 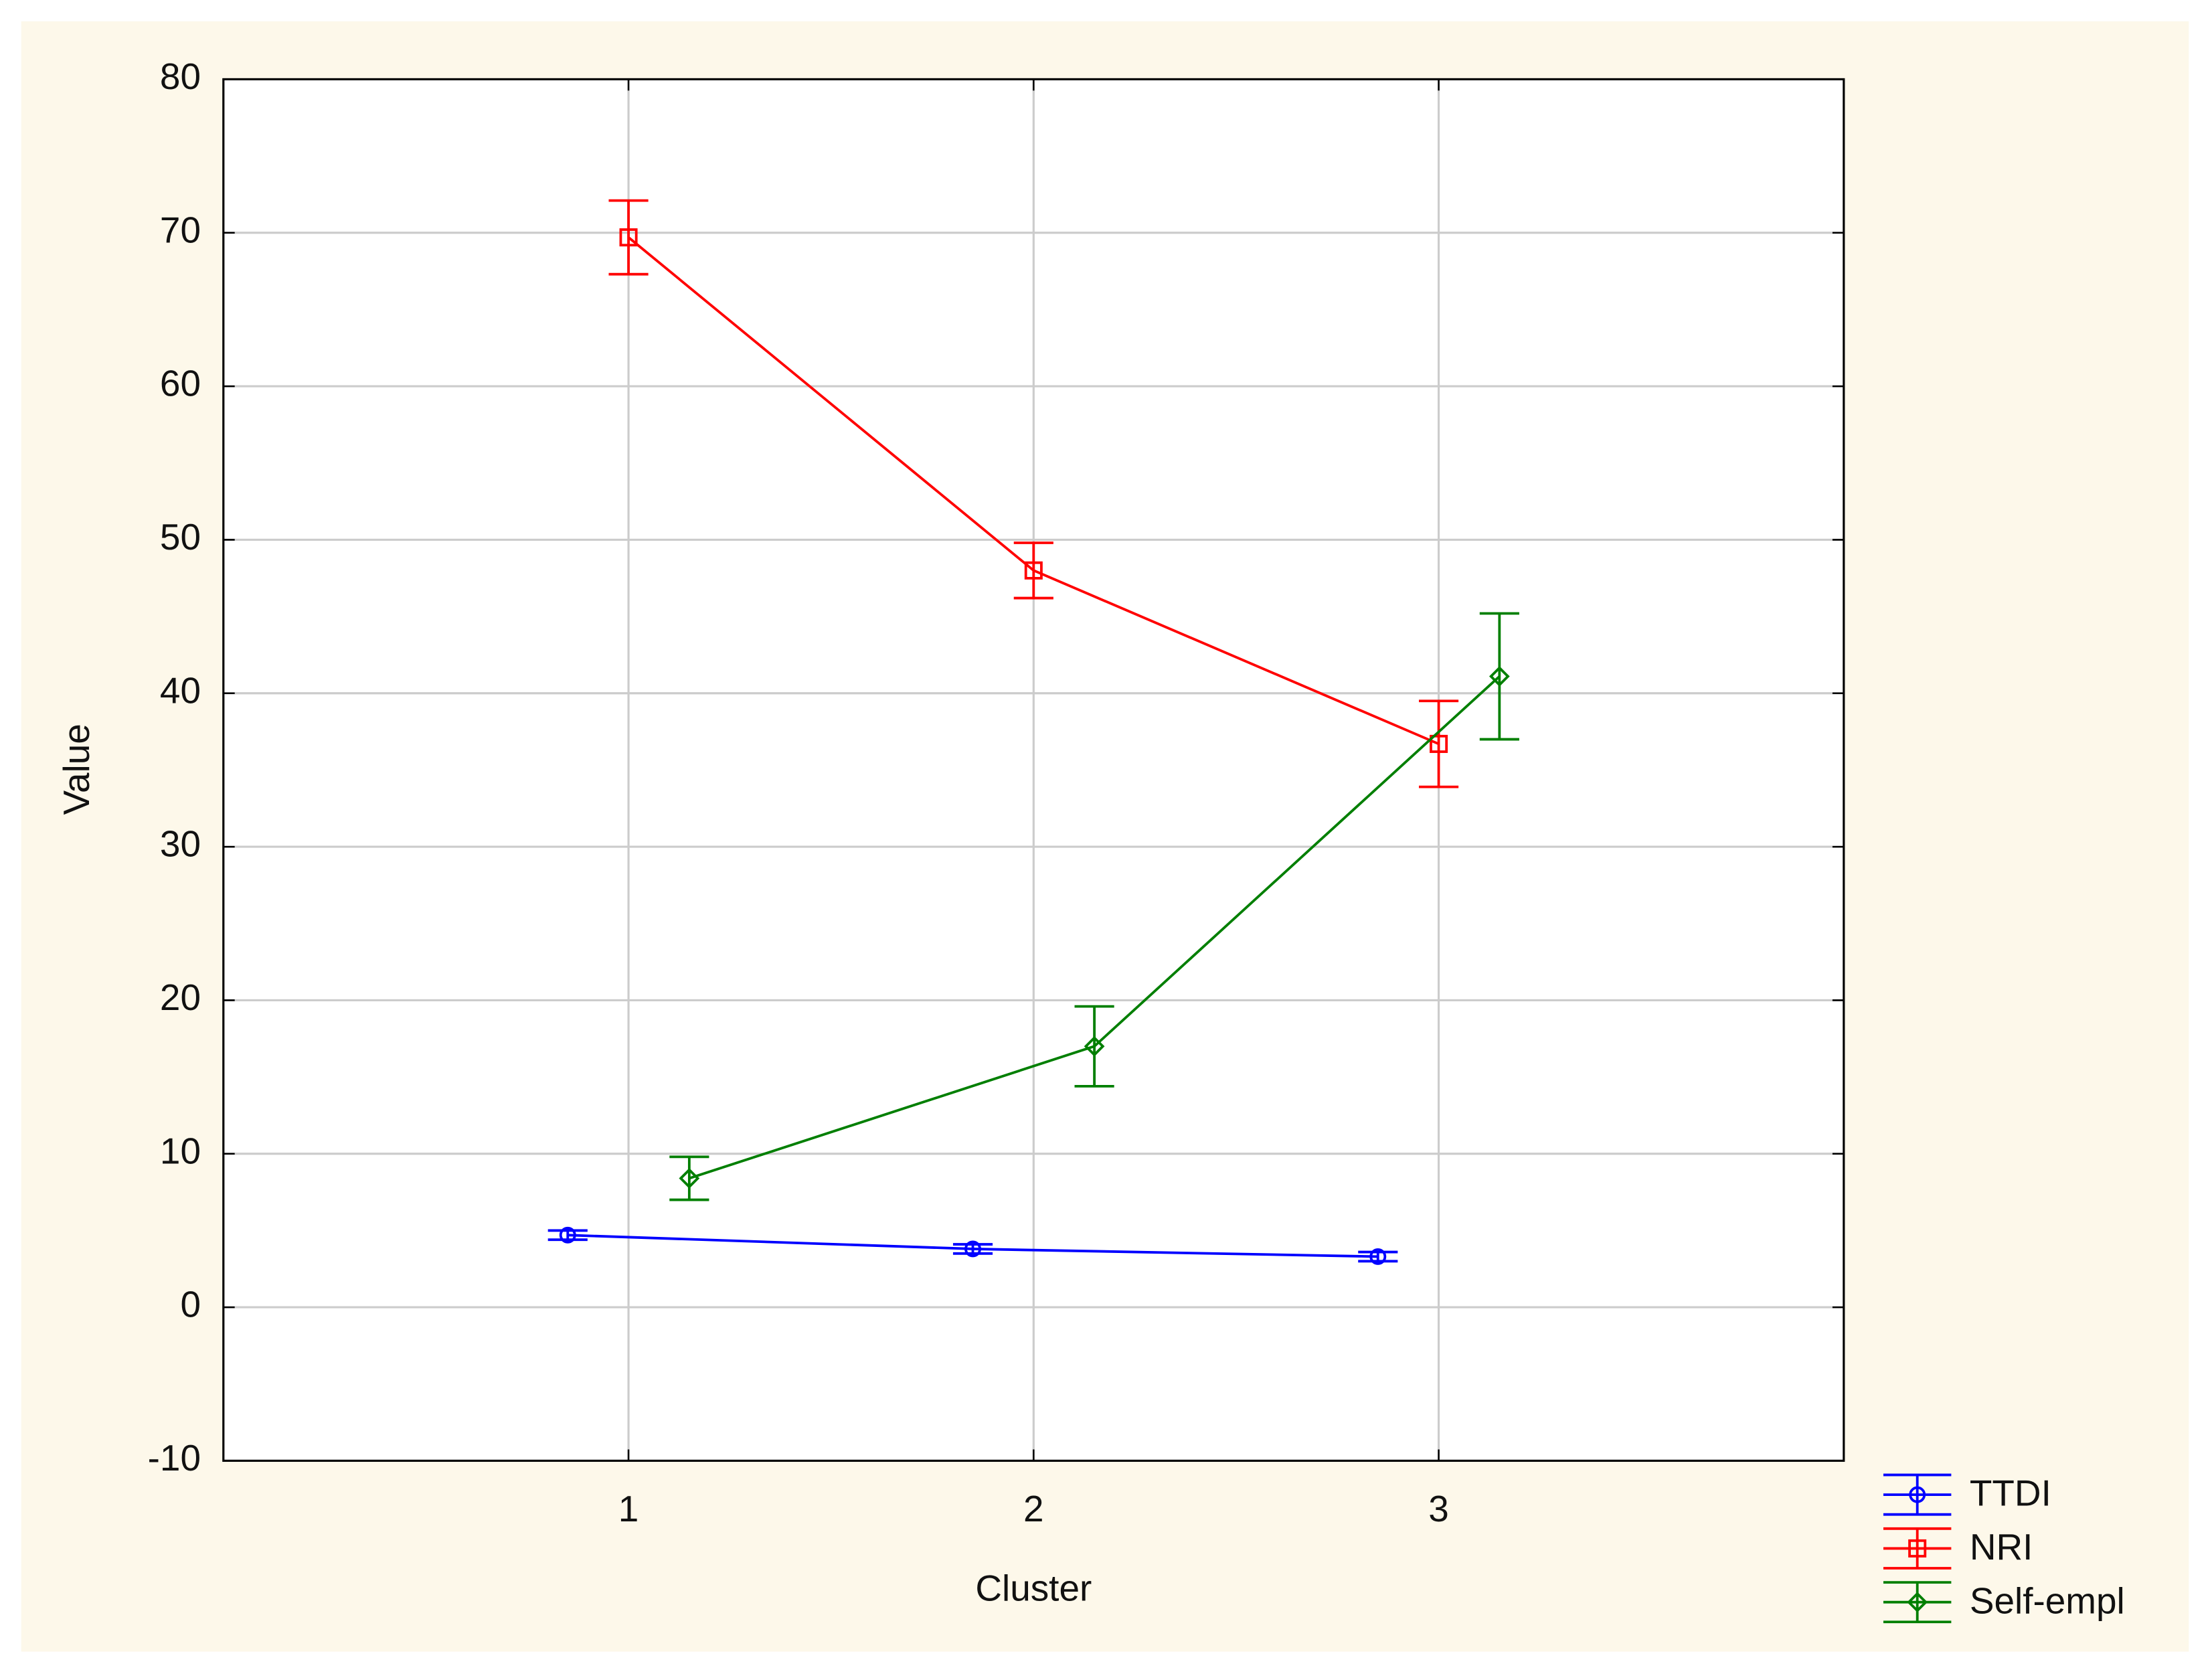 What do you see at coordinates (1033, 1587) in the screenshot?
I see `x-axis-label: Cluster` at bounding box center [1033, 1587].